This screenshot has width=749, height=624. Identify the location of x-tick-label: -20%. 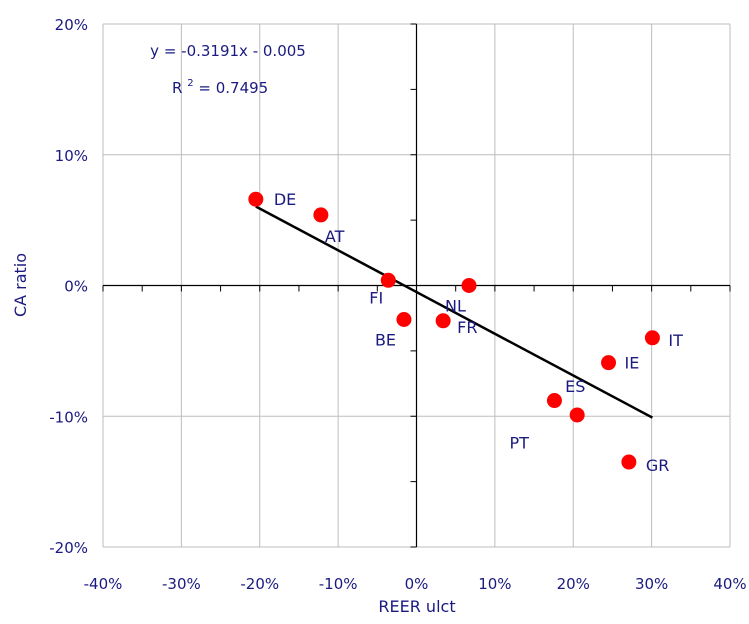
(259, 584).